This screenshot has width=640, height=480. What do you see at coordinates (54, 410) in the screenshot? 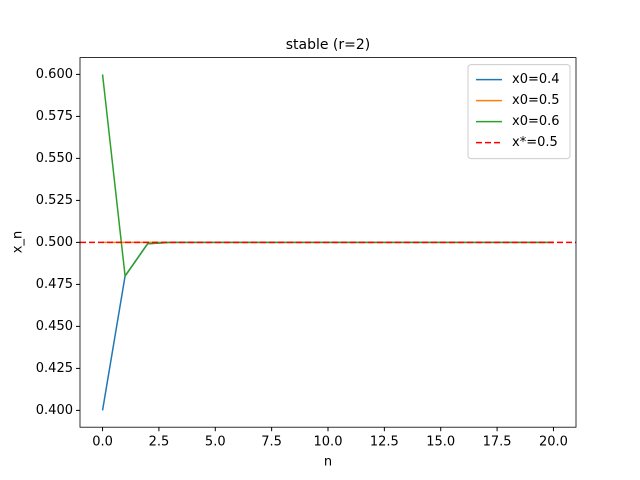
I see `y-tick-label: 0.400` at bounding box center [54, 410].